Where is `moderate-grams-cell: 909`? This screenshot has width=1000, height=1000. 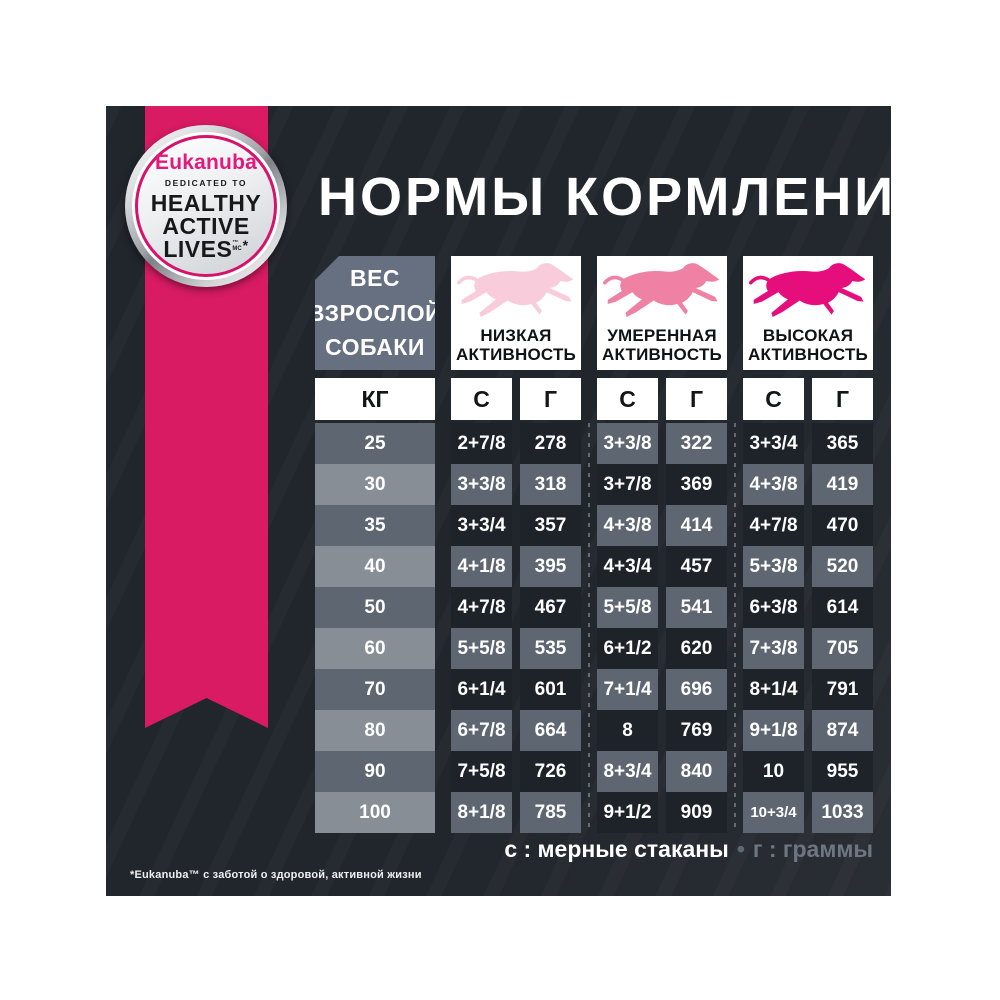 moderate-grams-cell: 909 is located at coordinates (696, 812).